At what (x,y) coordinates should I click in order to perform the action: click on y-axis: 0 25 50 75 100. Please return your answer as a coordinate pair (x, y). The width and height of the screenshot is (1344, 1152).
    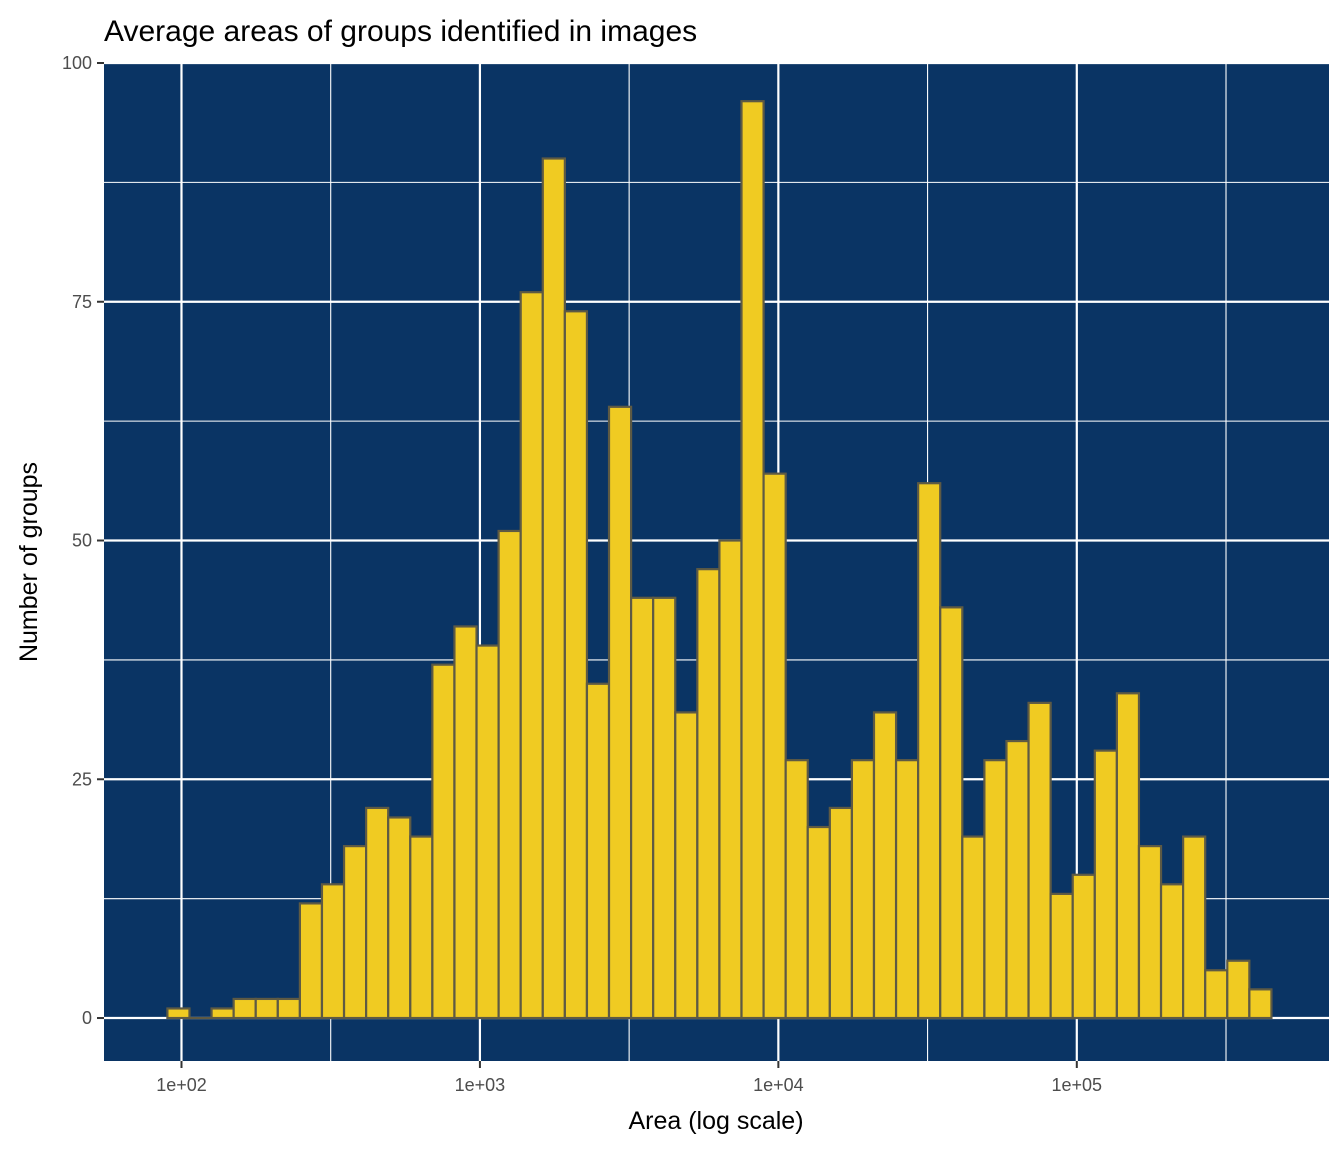
    Looking at the image, I should click on (83, 540).